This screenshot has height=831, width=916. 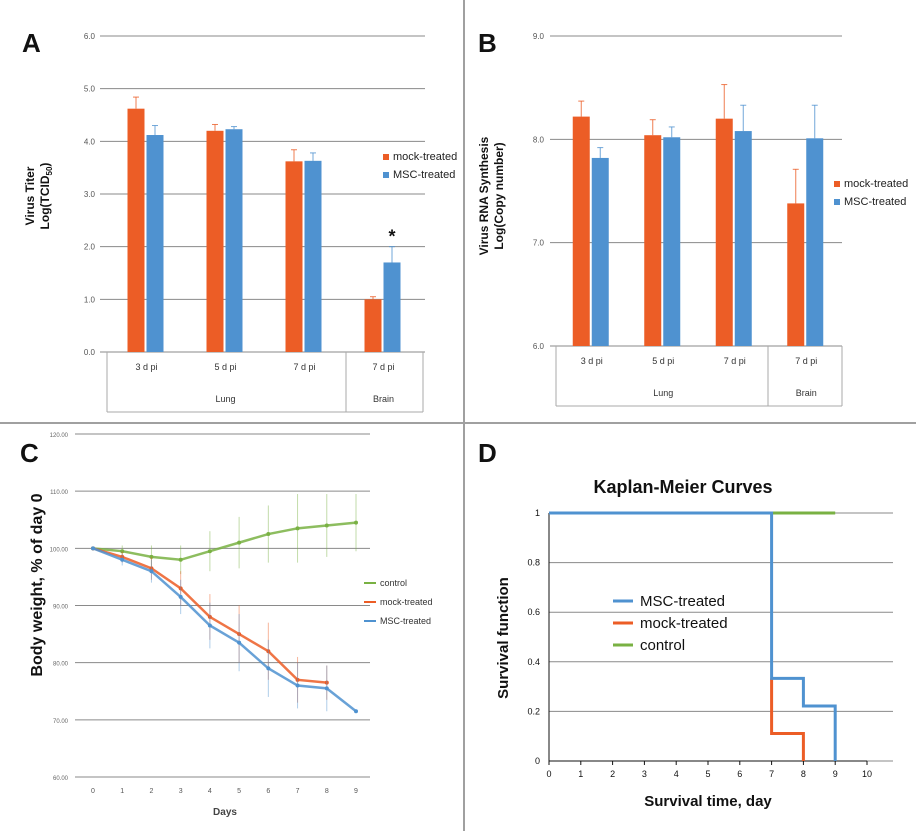 What do you see at coordinates (391, 237) in the screenshot?
I see `significance-marker: *` at bounding box center [391, 237].